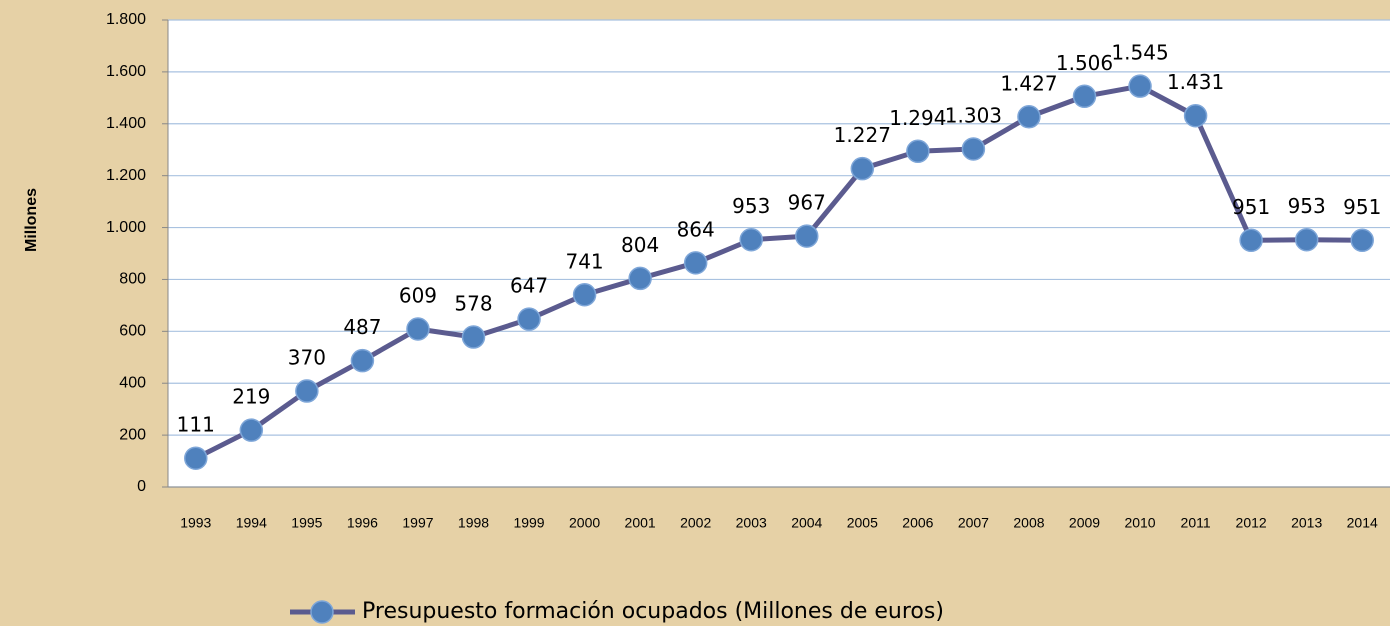  Describe the element at coordinates (362, 327) in the screenshot. I see `data-label: 487` at that location.